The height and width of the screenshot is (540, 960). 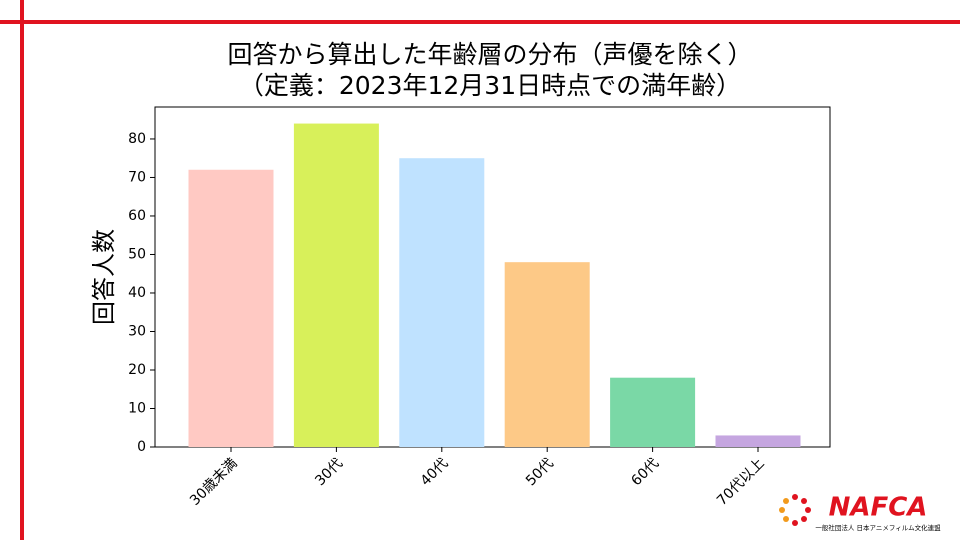 I want to click on y-tick-label: 50, so click(x=137, y=254).